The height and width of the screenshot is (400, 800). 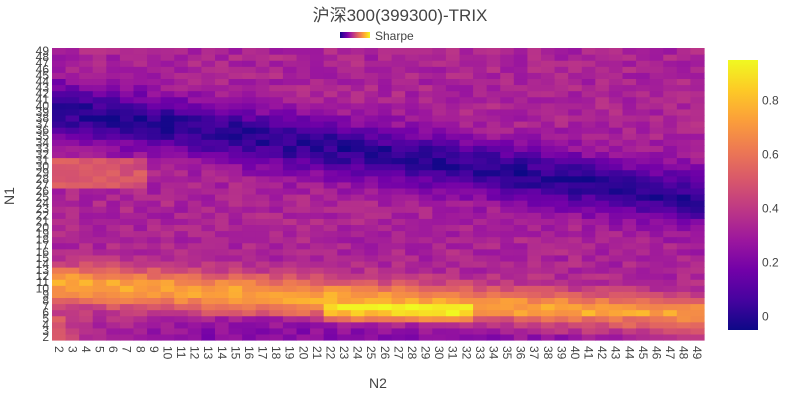 What do you see at coordinates (43, 155) in the screenshot?
I see `y-tick-label: 32` at bounding box center [43, 155].